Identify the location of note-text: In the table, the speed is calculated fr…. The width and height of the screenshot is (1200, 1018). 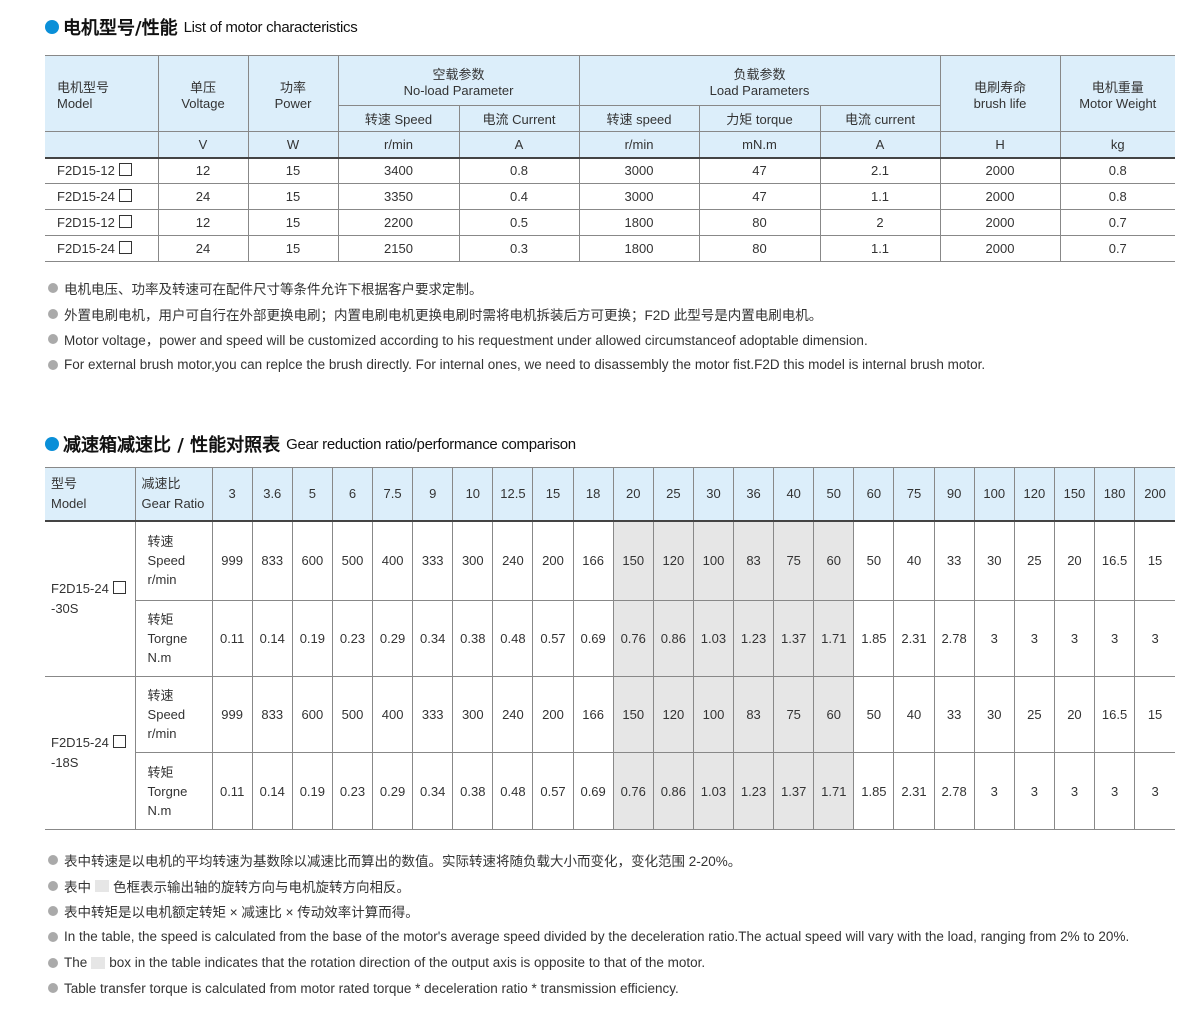
(597, 937).